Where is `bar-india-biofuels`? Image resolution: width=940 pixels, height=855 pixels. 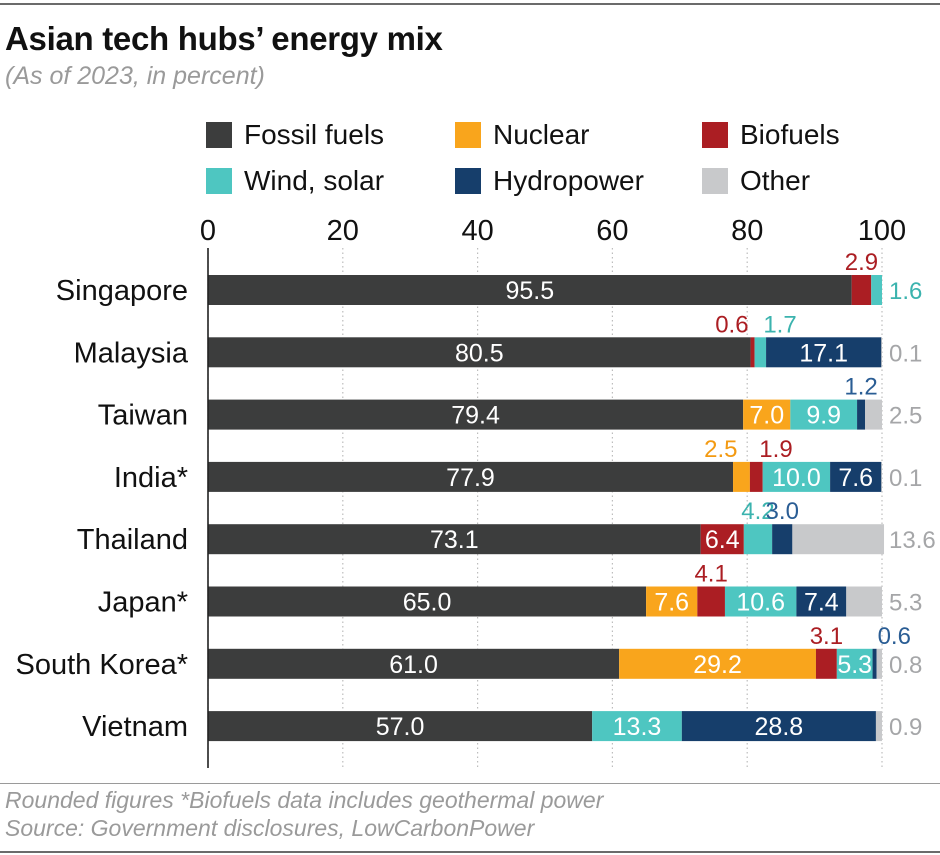 bar-india-biofuels is located at coordinates (756, 476).